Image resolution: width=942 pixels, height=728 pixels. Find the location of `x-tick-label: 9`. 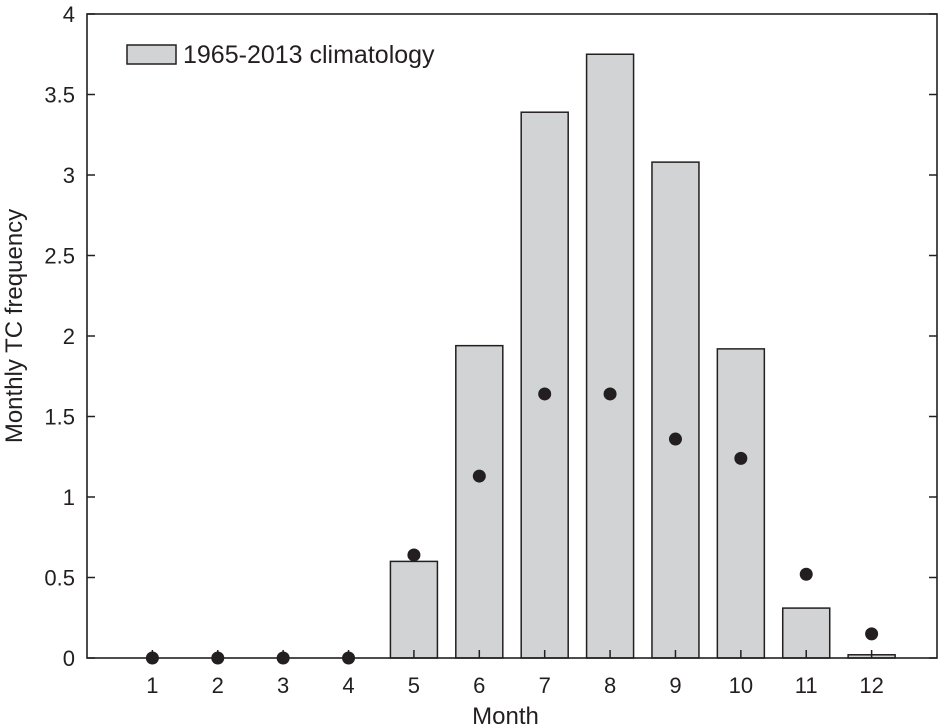

x-tick-label: 9 is located at coordinates (675, 685).